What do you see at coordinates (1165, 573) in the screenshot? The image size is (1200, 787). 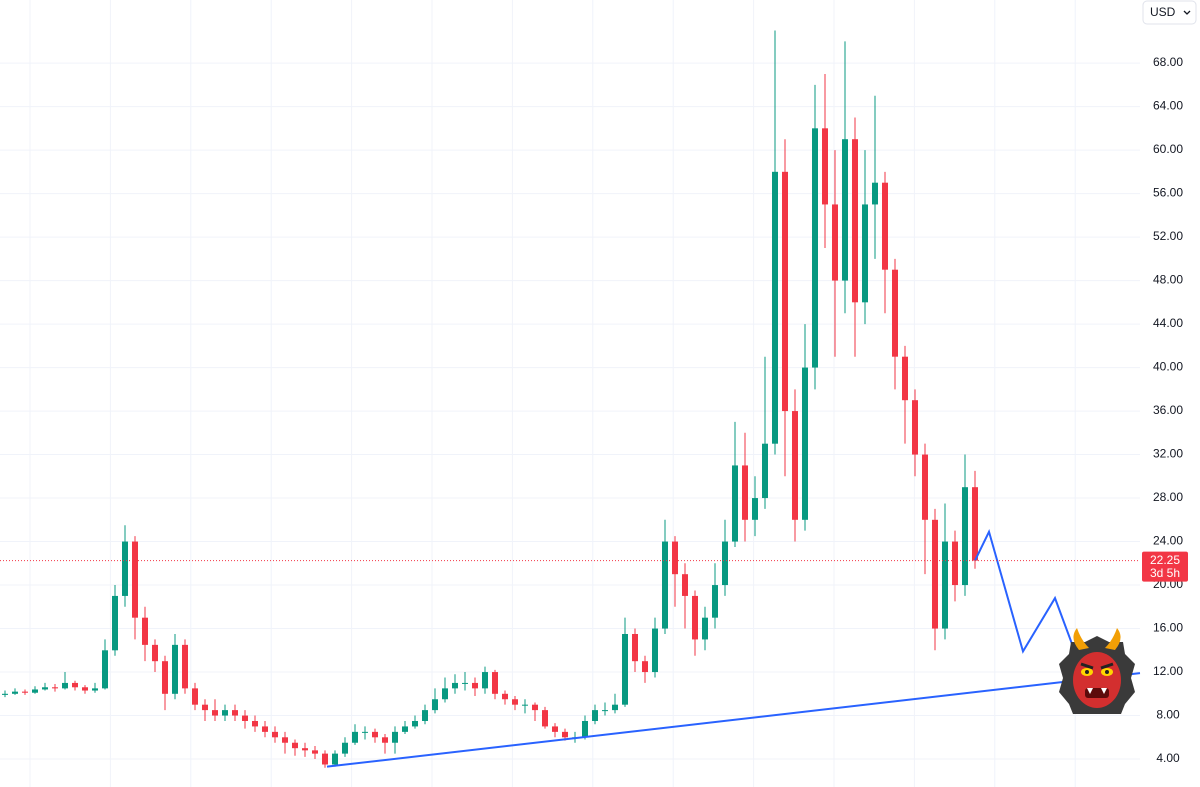 I see `price-countdown: 3d 5h` at bounding box center [1165, 573].